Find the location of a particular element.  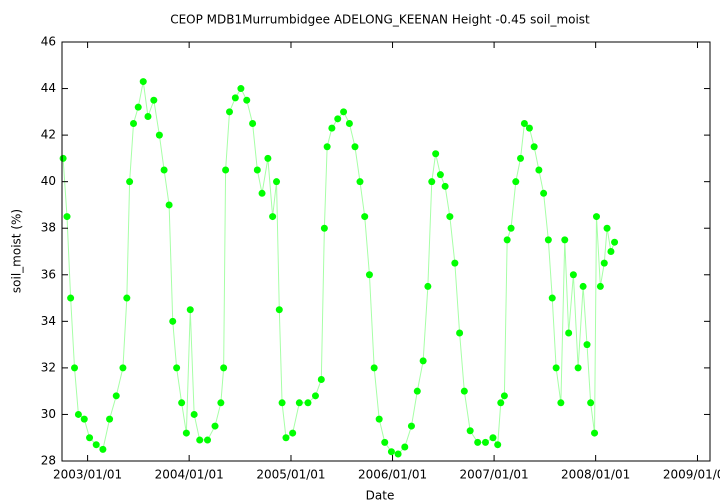

x-axis-label: Date is located at coordinates (380, 496).